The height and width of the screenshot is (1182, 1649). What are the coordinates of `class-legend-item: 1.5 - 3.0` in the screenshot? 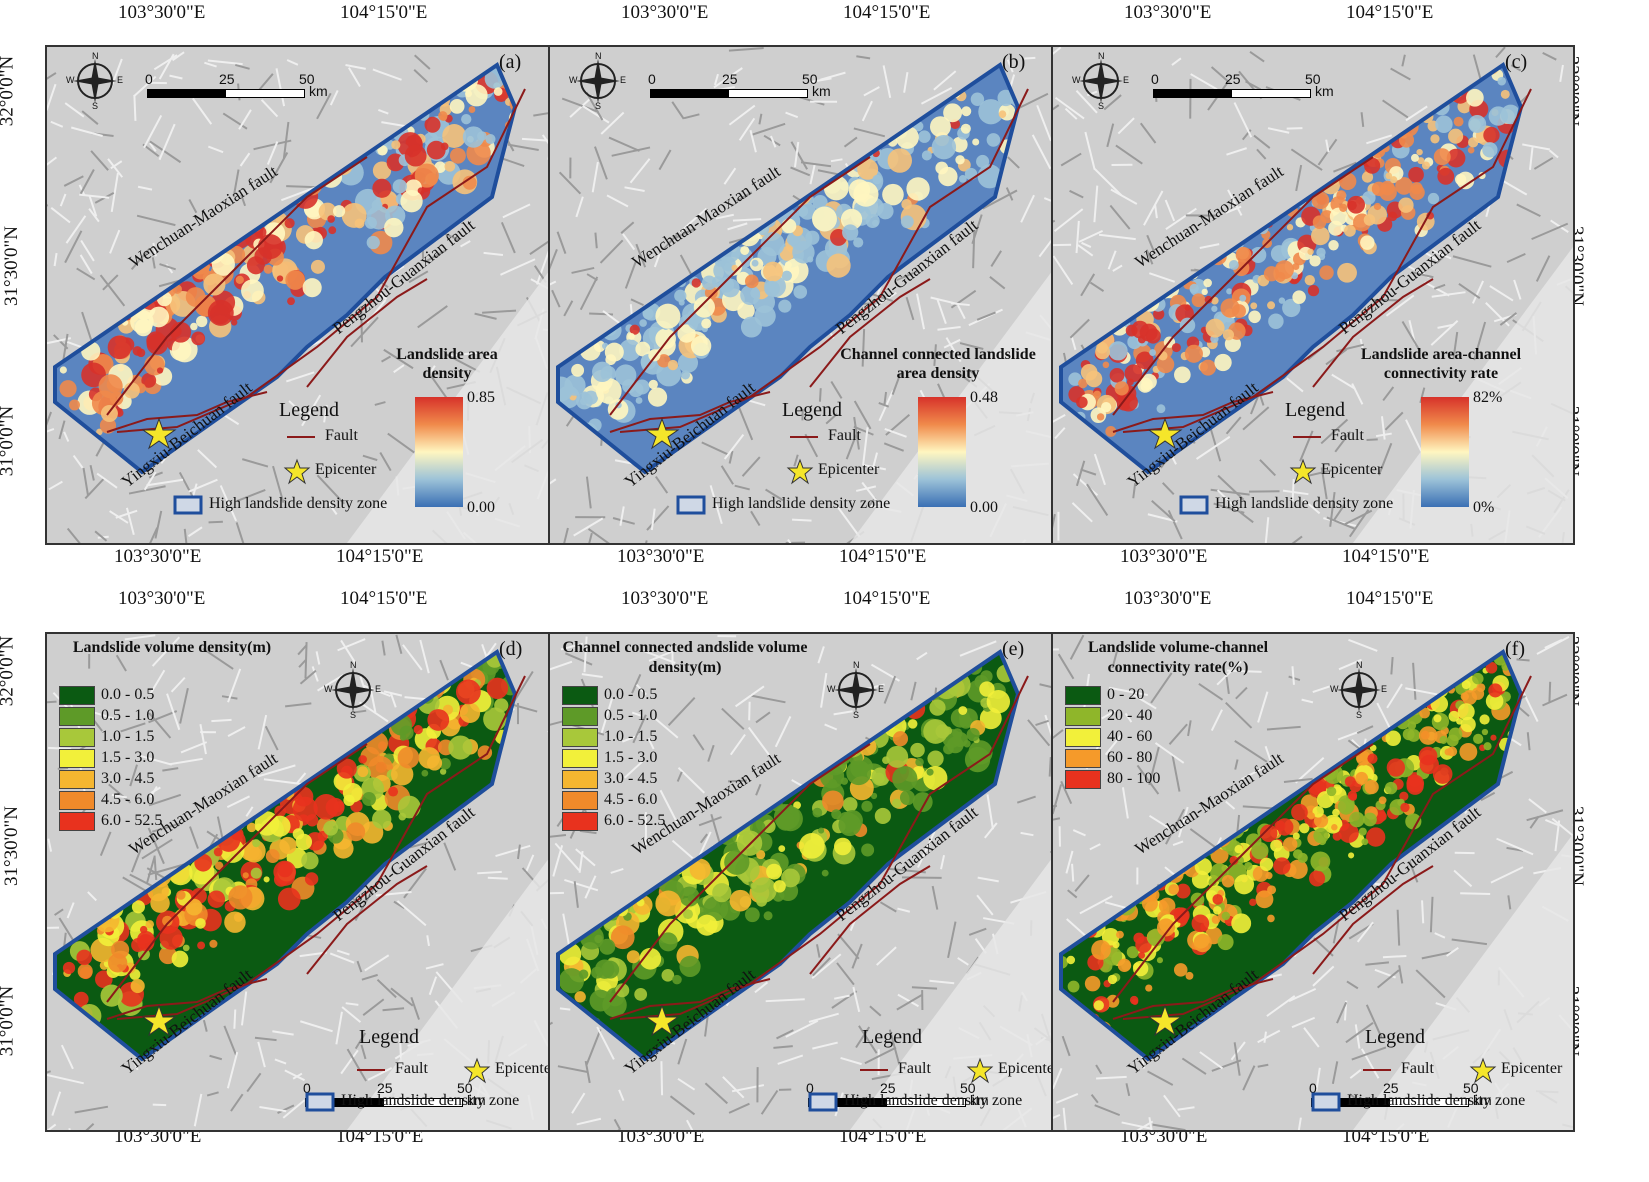 It's located at (609, 758).